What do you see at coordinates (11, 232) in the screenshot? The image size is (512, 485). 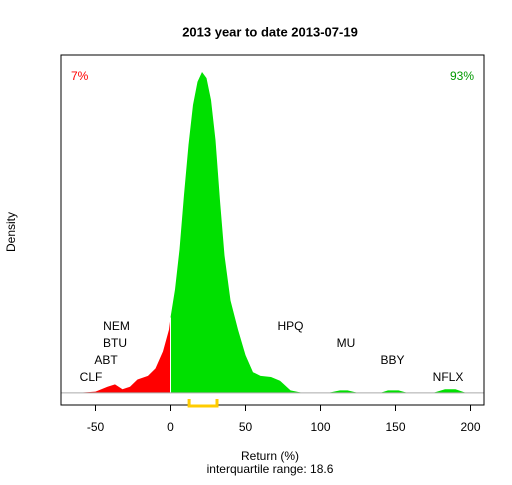 I see `y-axis-label: Density` at bounding box center [11, 232].